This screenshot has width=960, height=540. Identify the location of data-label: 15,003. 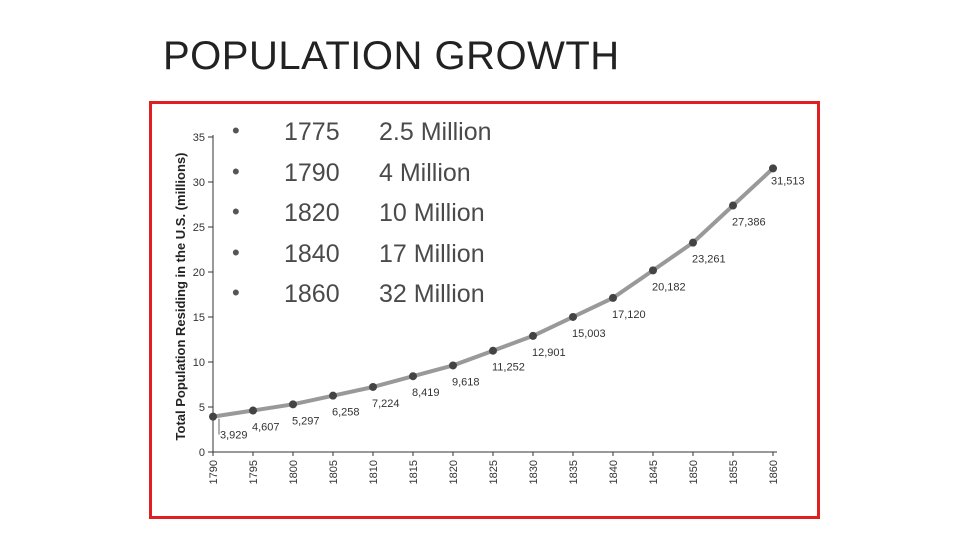
(589, 334).